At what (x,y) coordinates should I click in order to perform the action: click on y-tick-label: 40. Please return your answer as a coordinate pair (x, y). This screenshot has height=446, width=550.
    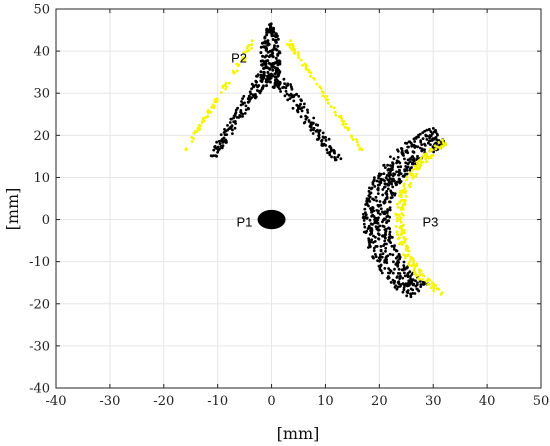
    Looking at the image, I should click on (41, 52).